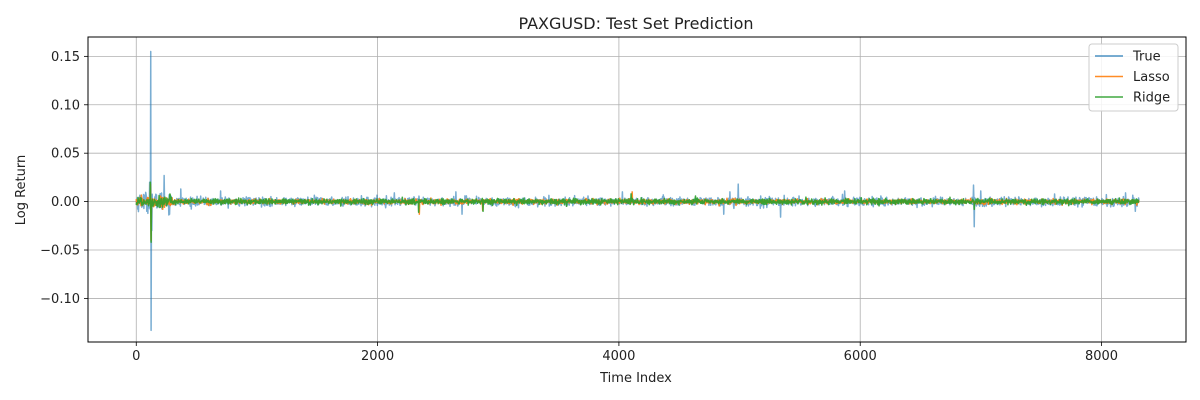 Image resolution: width=1200 pixels, height=400 pixels. I want to click on chart-title: PAXGUSD: Test Set Prediction, so click(635, 23).